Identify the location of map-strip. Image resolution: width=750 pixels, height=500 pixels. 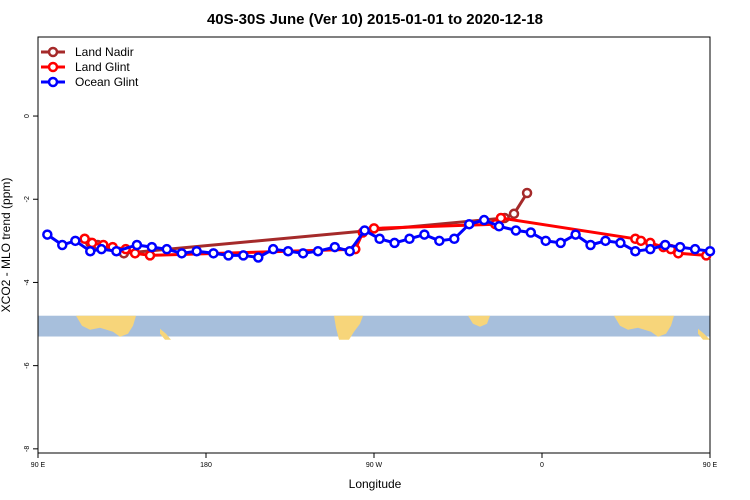
(374, 327).